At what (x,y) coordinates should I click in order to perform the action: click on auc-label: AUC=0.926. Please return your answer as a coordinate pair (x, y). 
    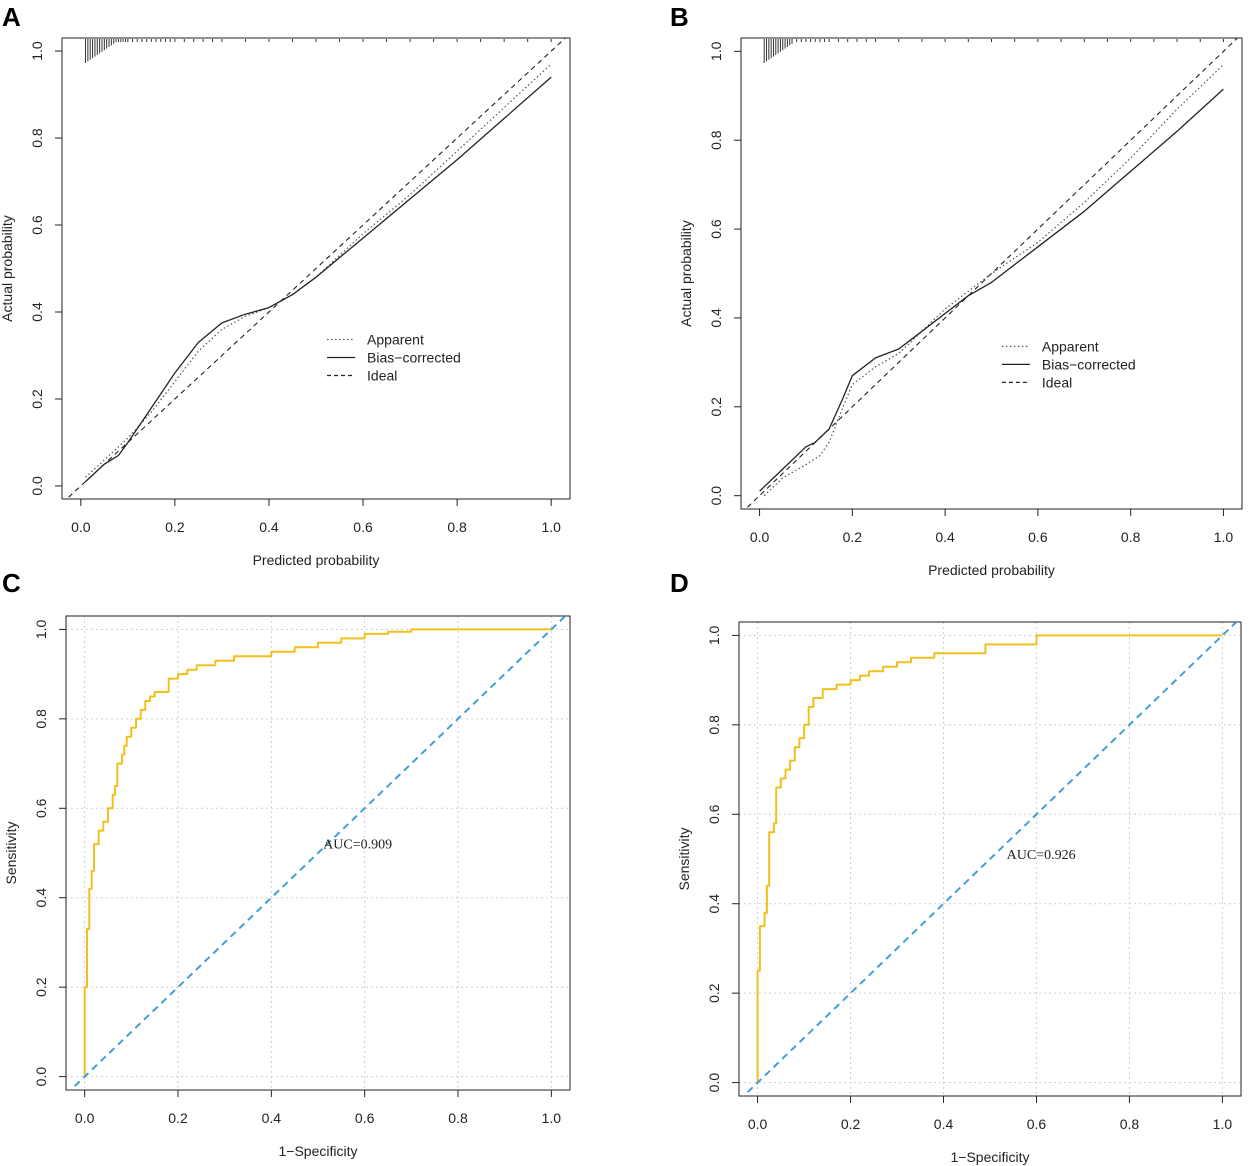
    Looking at the image, I should click on (1041, 855).